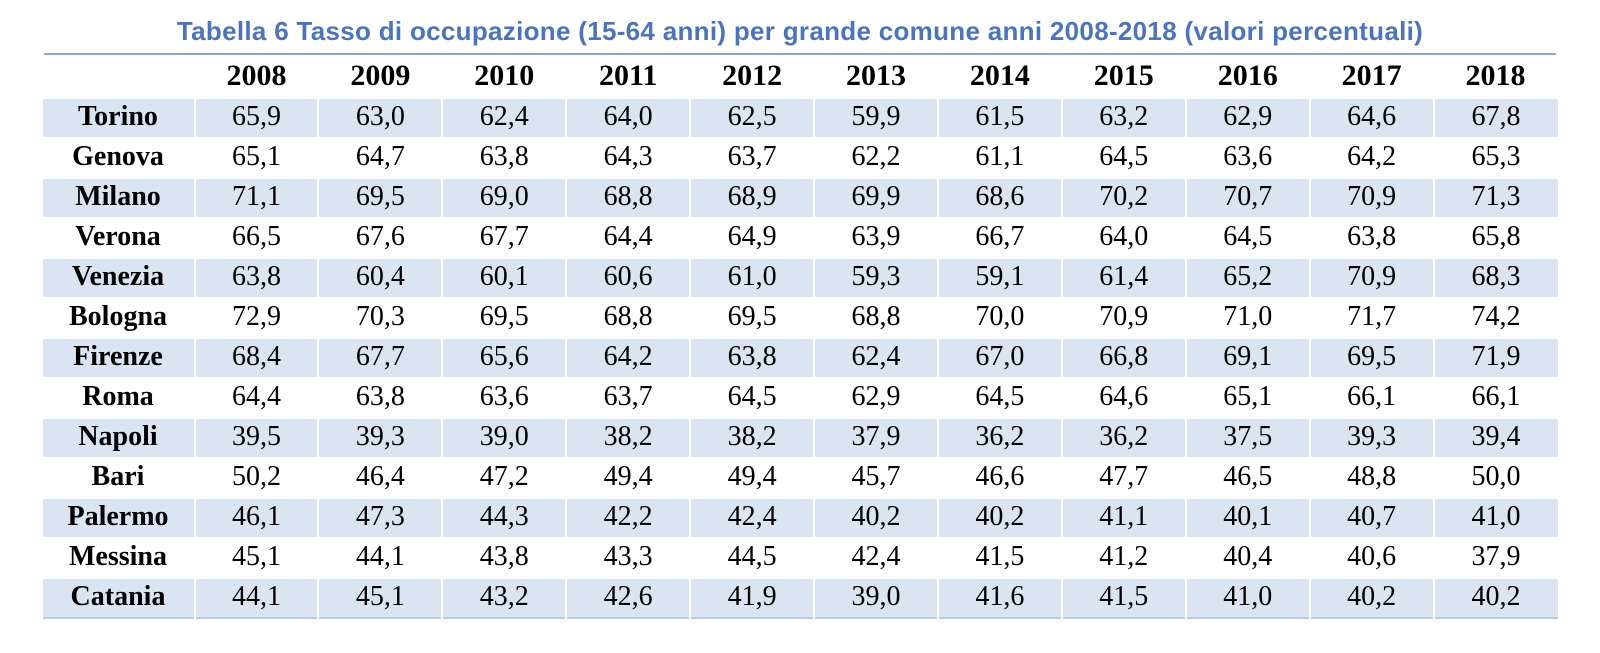  Describe the element at coordinates (256, 518) in the screenshot. I see `value-cell: 46,1` at that location.